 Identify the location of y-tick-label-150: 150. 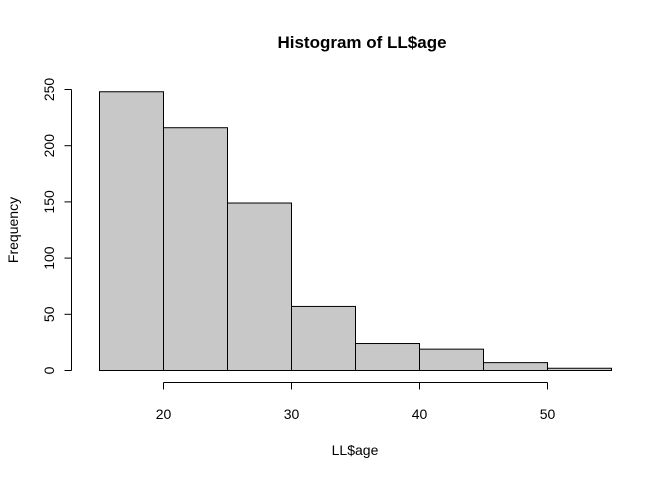
(49, 202).